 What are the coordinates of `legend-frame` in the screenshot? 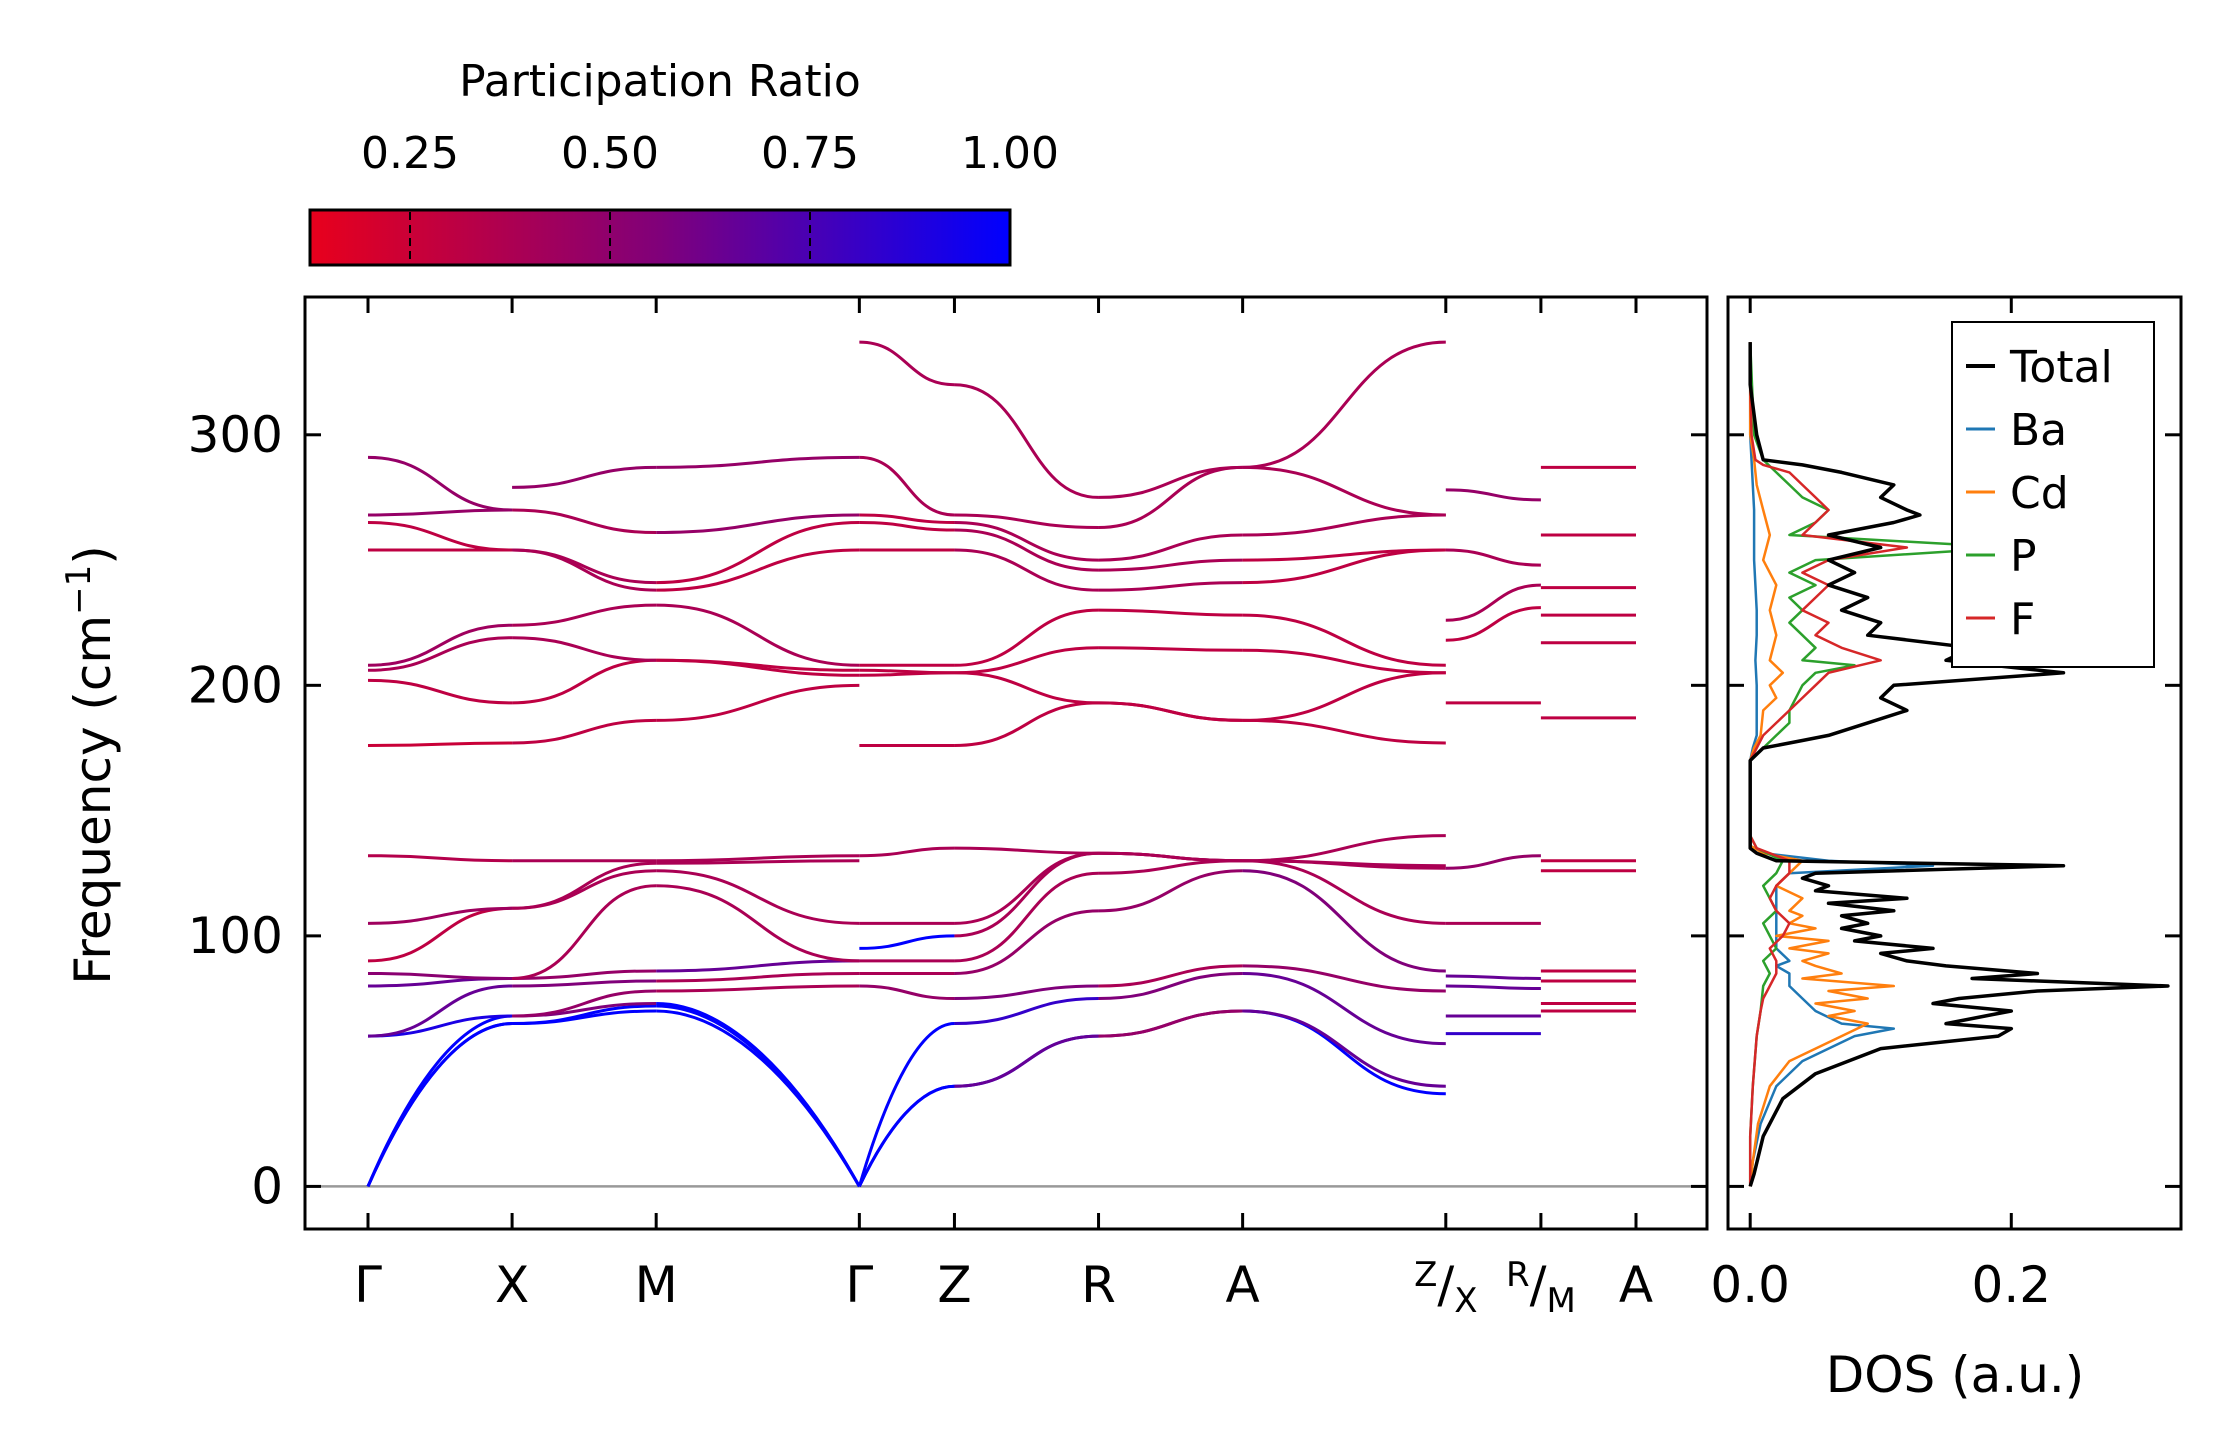 It's located at (2053, 494).